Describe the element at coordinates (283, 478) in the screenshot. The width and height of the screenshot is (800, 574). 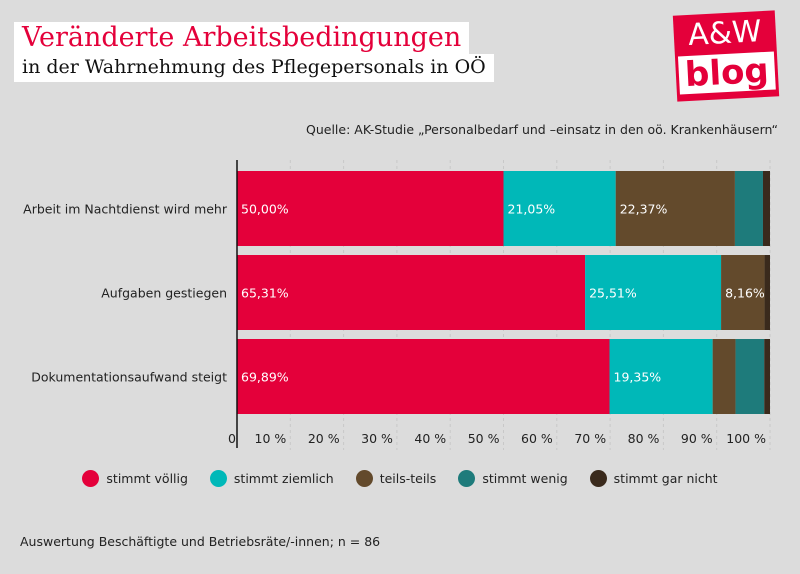
I see `legend-label: stimmt ziemlich` at that location.